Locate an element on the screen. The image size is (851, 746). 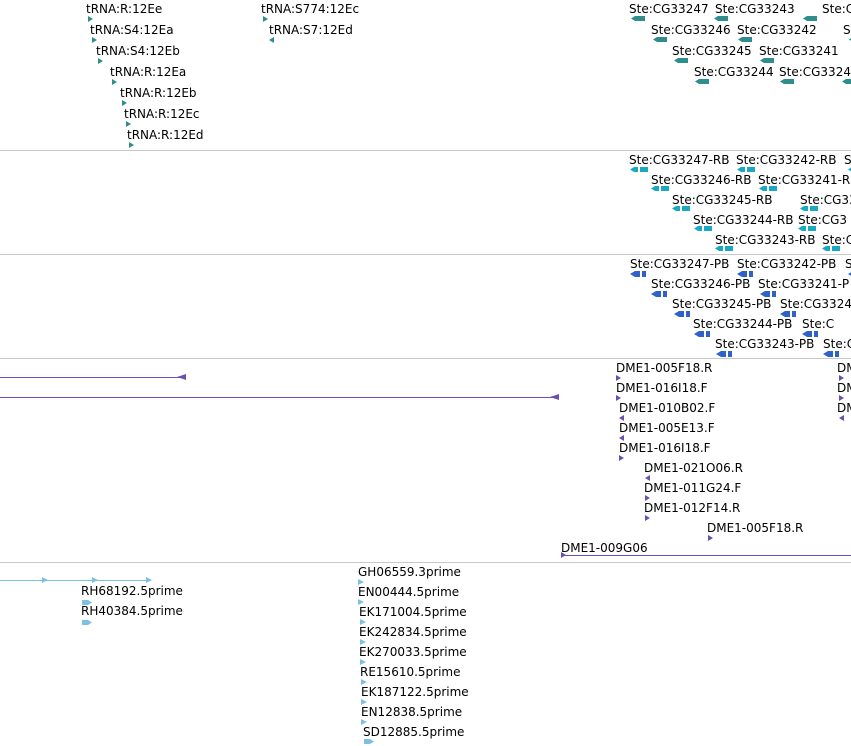
feature-label: tRNA:R:12Ee is located at coordinates (124, 9).